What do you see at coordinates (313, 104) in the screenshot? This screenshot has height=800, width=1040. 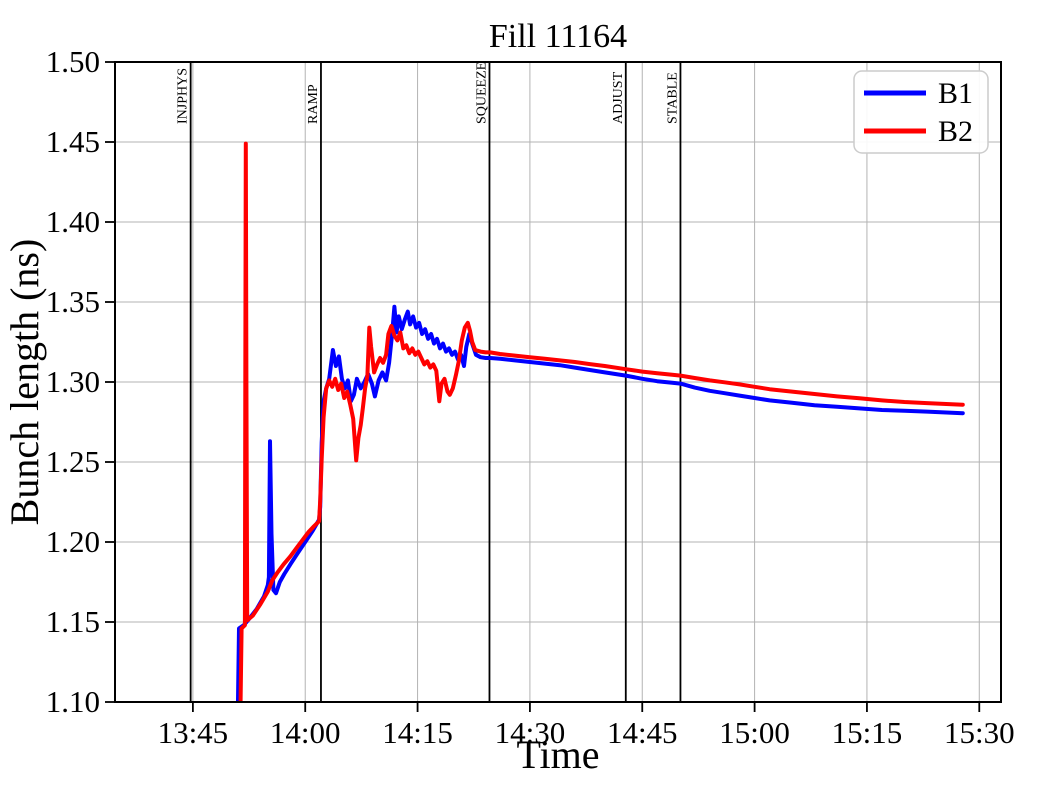 I see `event-label-ramp: RAMP` at bounding box center [313, 104].